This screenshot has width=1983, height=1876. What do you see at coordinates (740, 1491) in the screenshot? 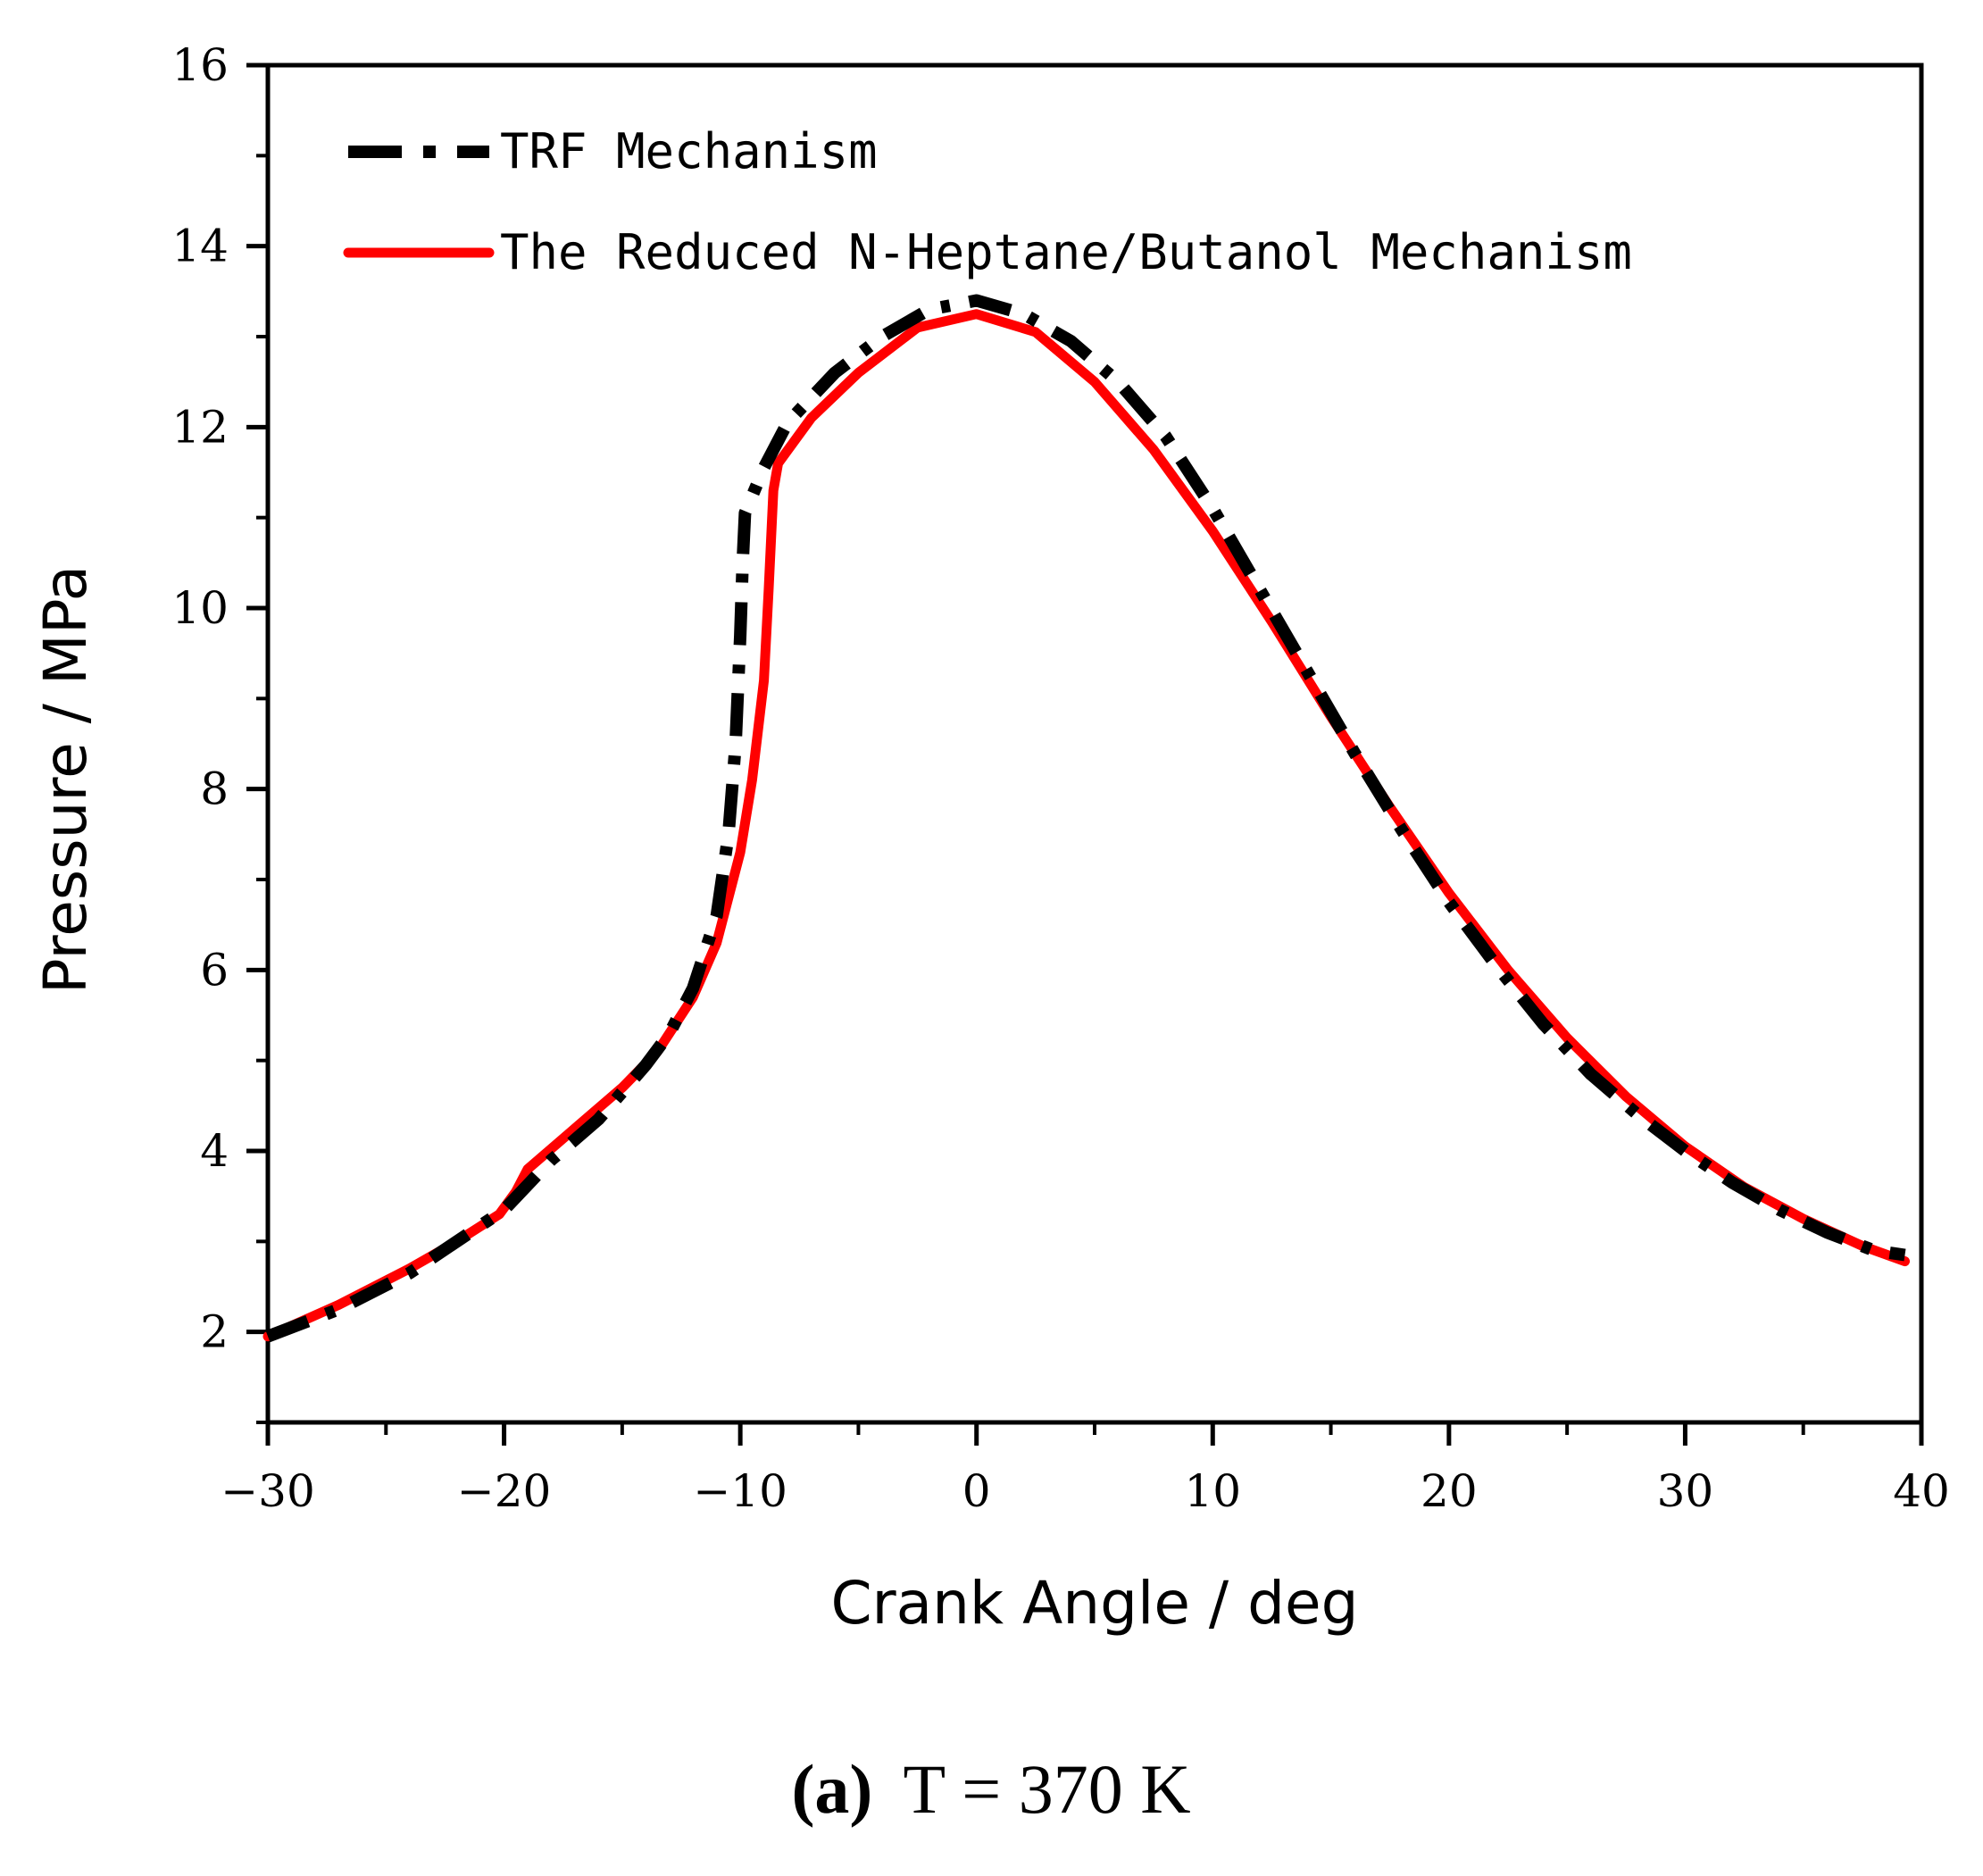
I see `x-tick-label: −10` at bounding box center [740, 1491].